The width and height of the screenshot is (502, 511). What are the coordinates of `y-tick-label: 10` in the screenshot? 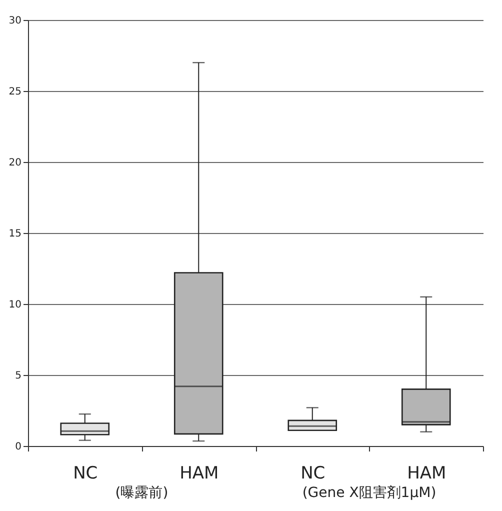 It's located at (15, 305).